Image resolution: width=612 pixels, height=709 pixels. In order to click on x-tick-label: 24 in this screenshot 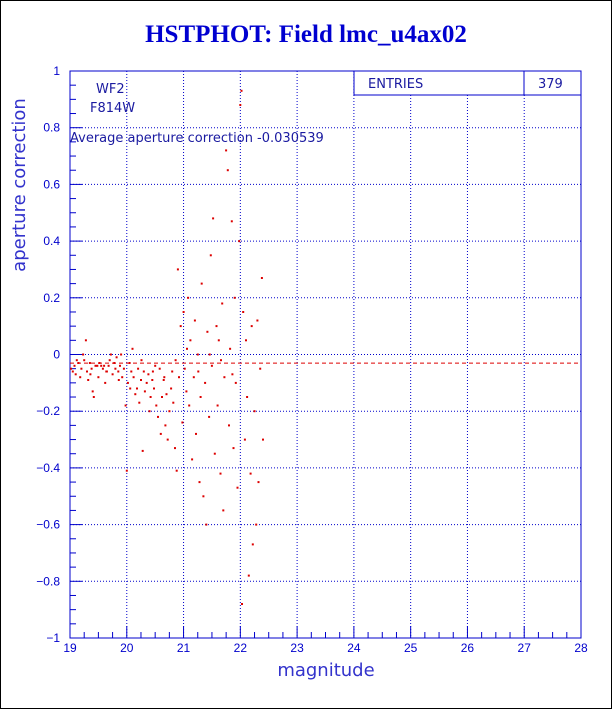, I will do `click(354, 648)`.